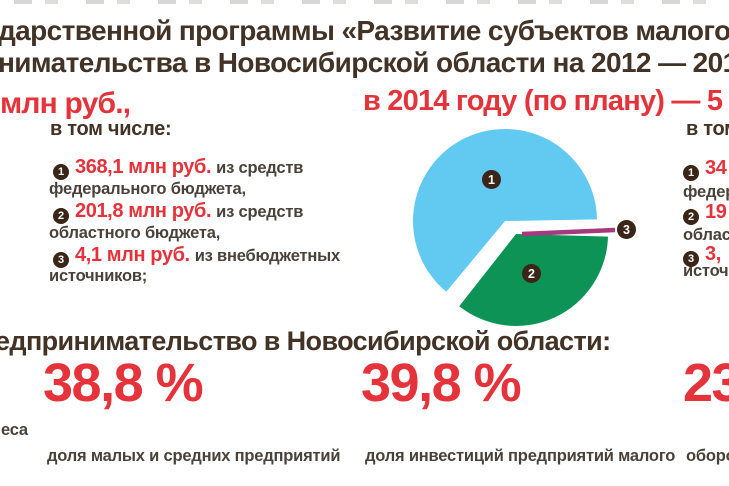  I want to click on clipped-top-text-fragments, so click(364, 2).